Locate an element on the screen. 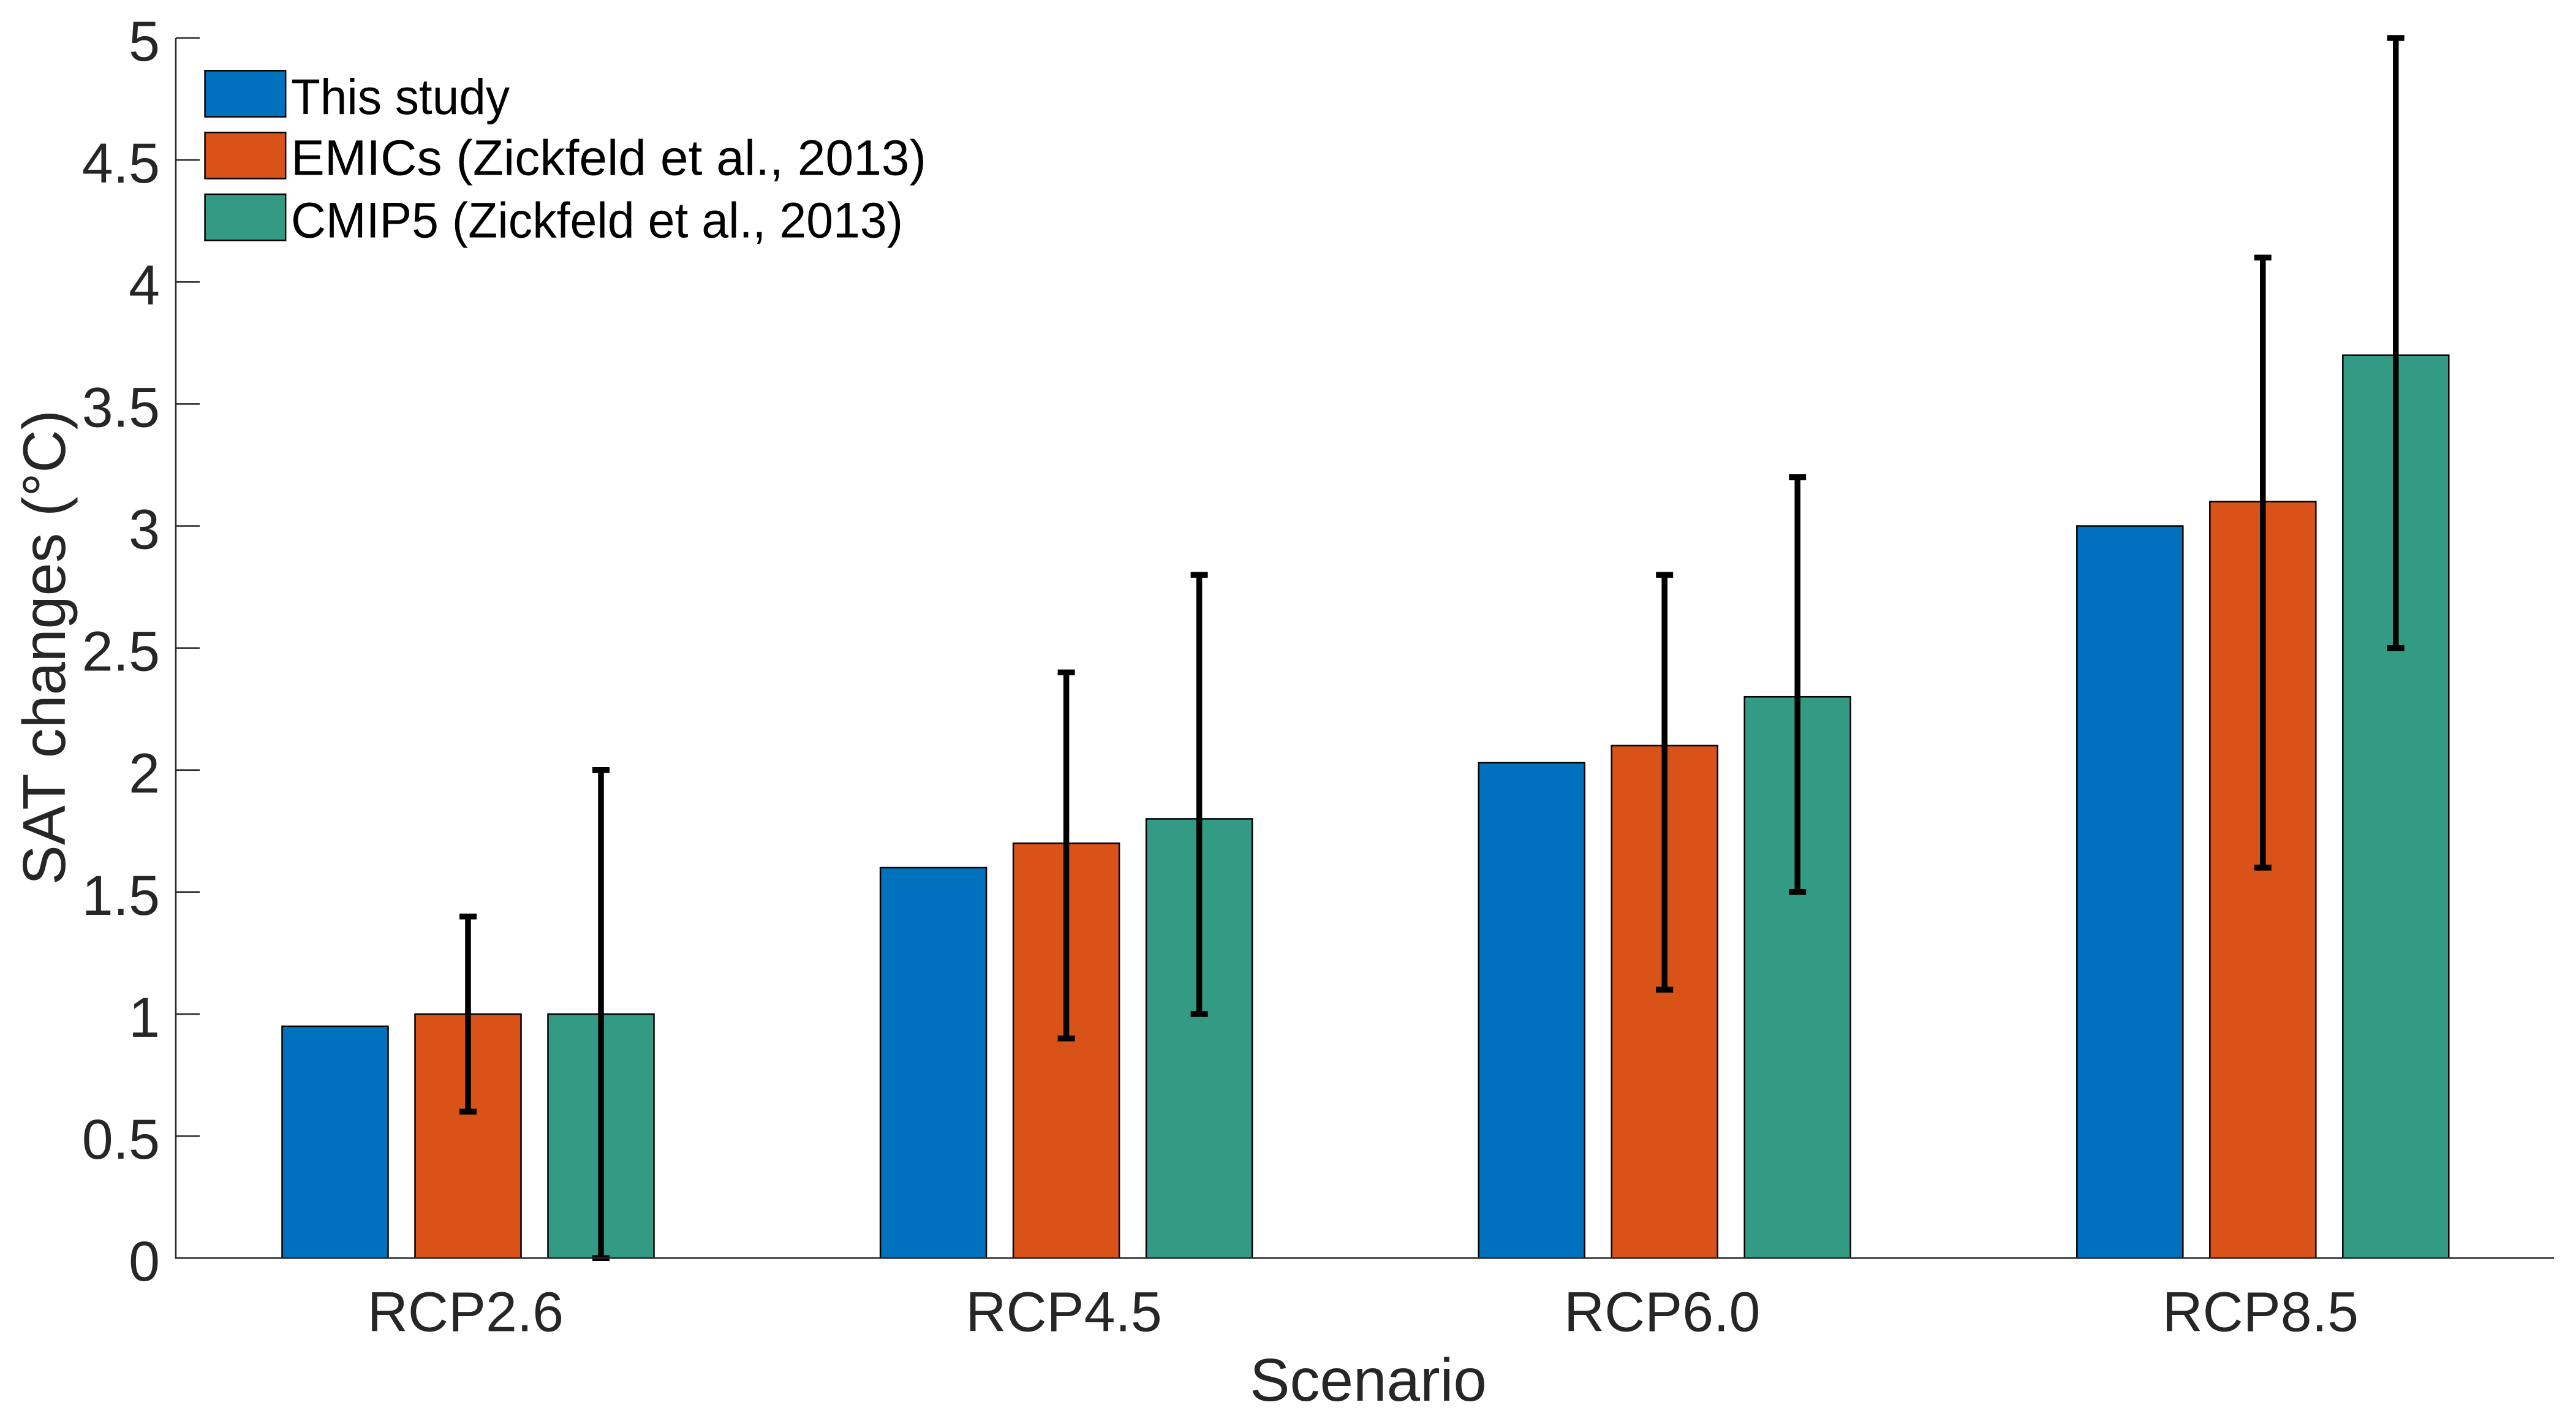 The height and width of the screenshot is (1424, 2576). svg-text: This study is located at coordinates (400, 97).